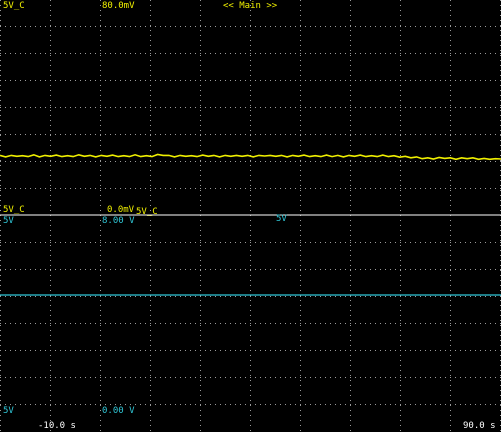 Image resolution: width=501 pixels, height=432 pixels. What do you see at coordinates (118, 6) in the screenshot?
I see `top-scale-label: 80.0mV` at bounding box center [118, 6].